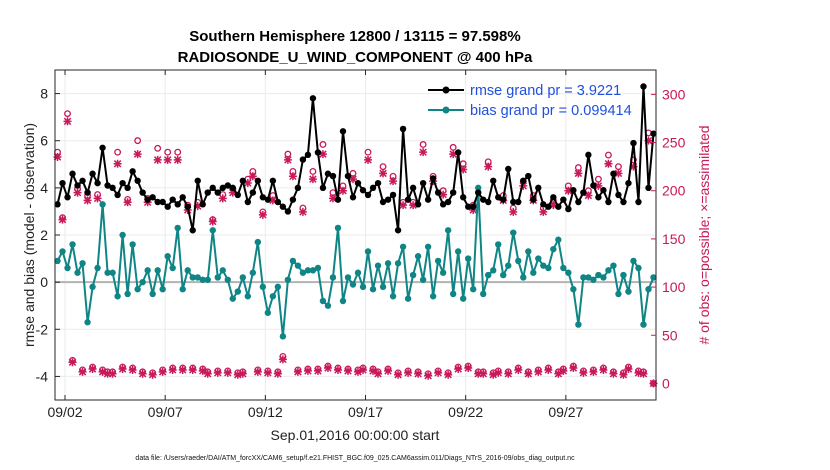 This screenshot has height=470, width=830. Describe the element at coordinates (668, 238) in the screenshot. I see `y2-axis-ticks: 0 50 100 150 200 250 300` at that location.